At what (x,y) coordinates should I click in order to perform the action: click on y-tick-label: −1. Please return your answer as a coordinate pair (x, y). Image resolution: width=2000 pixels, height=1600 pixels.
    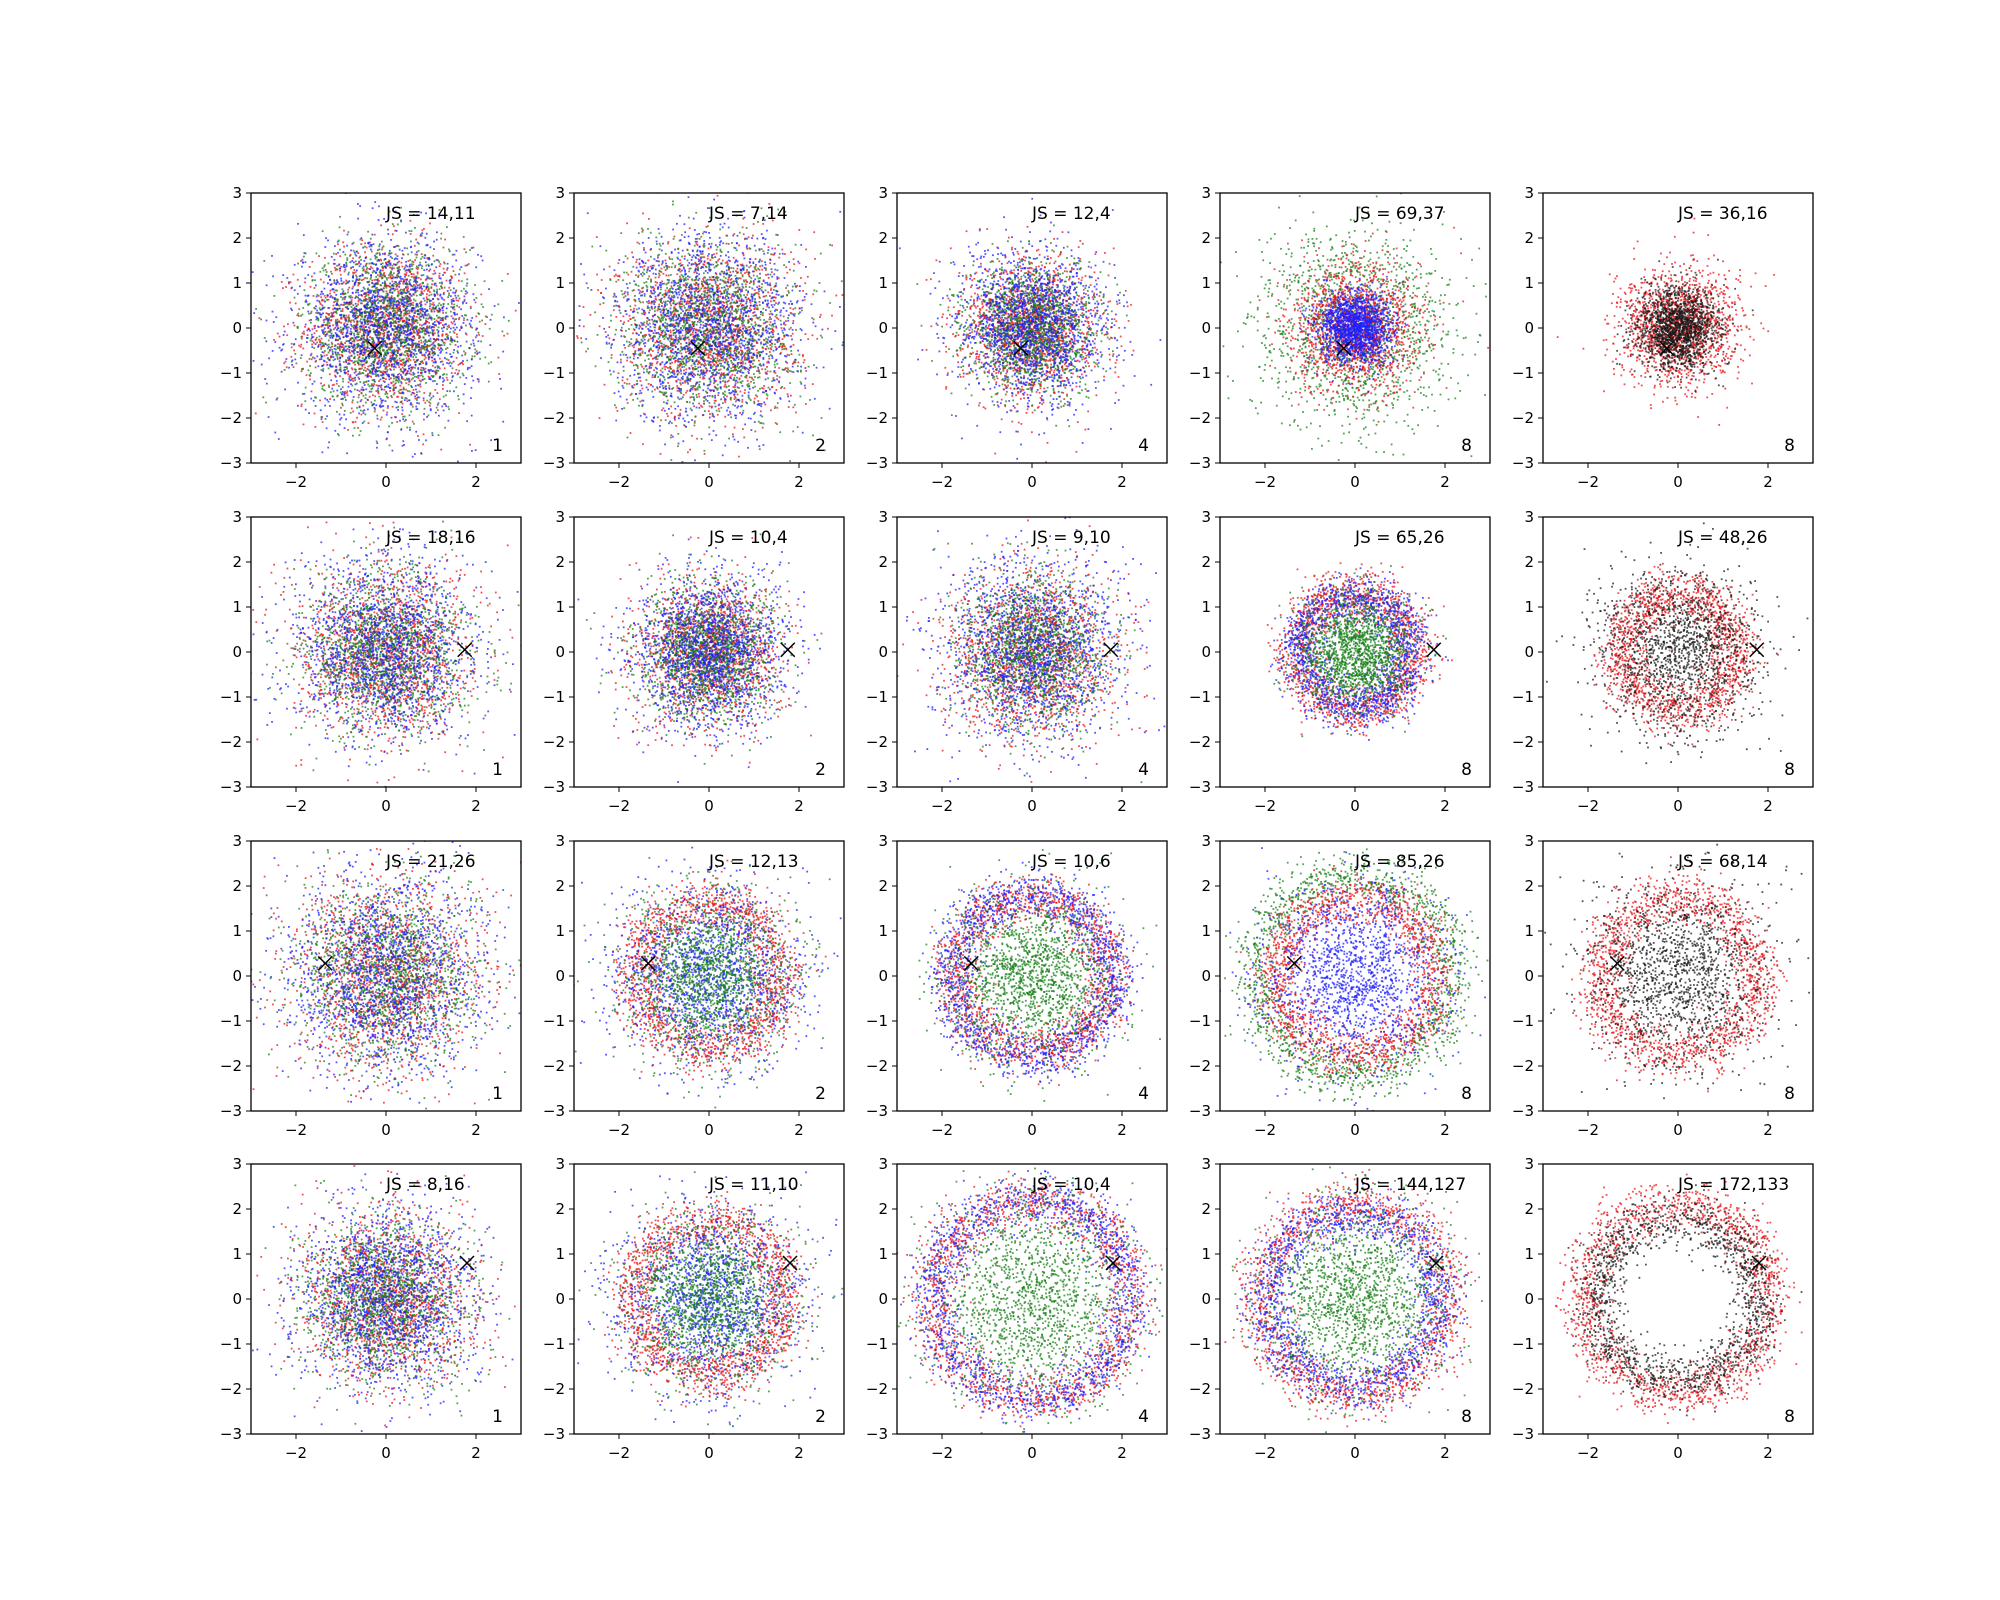
    Looking at the image, I should click on (231, 373).